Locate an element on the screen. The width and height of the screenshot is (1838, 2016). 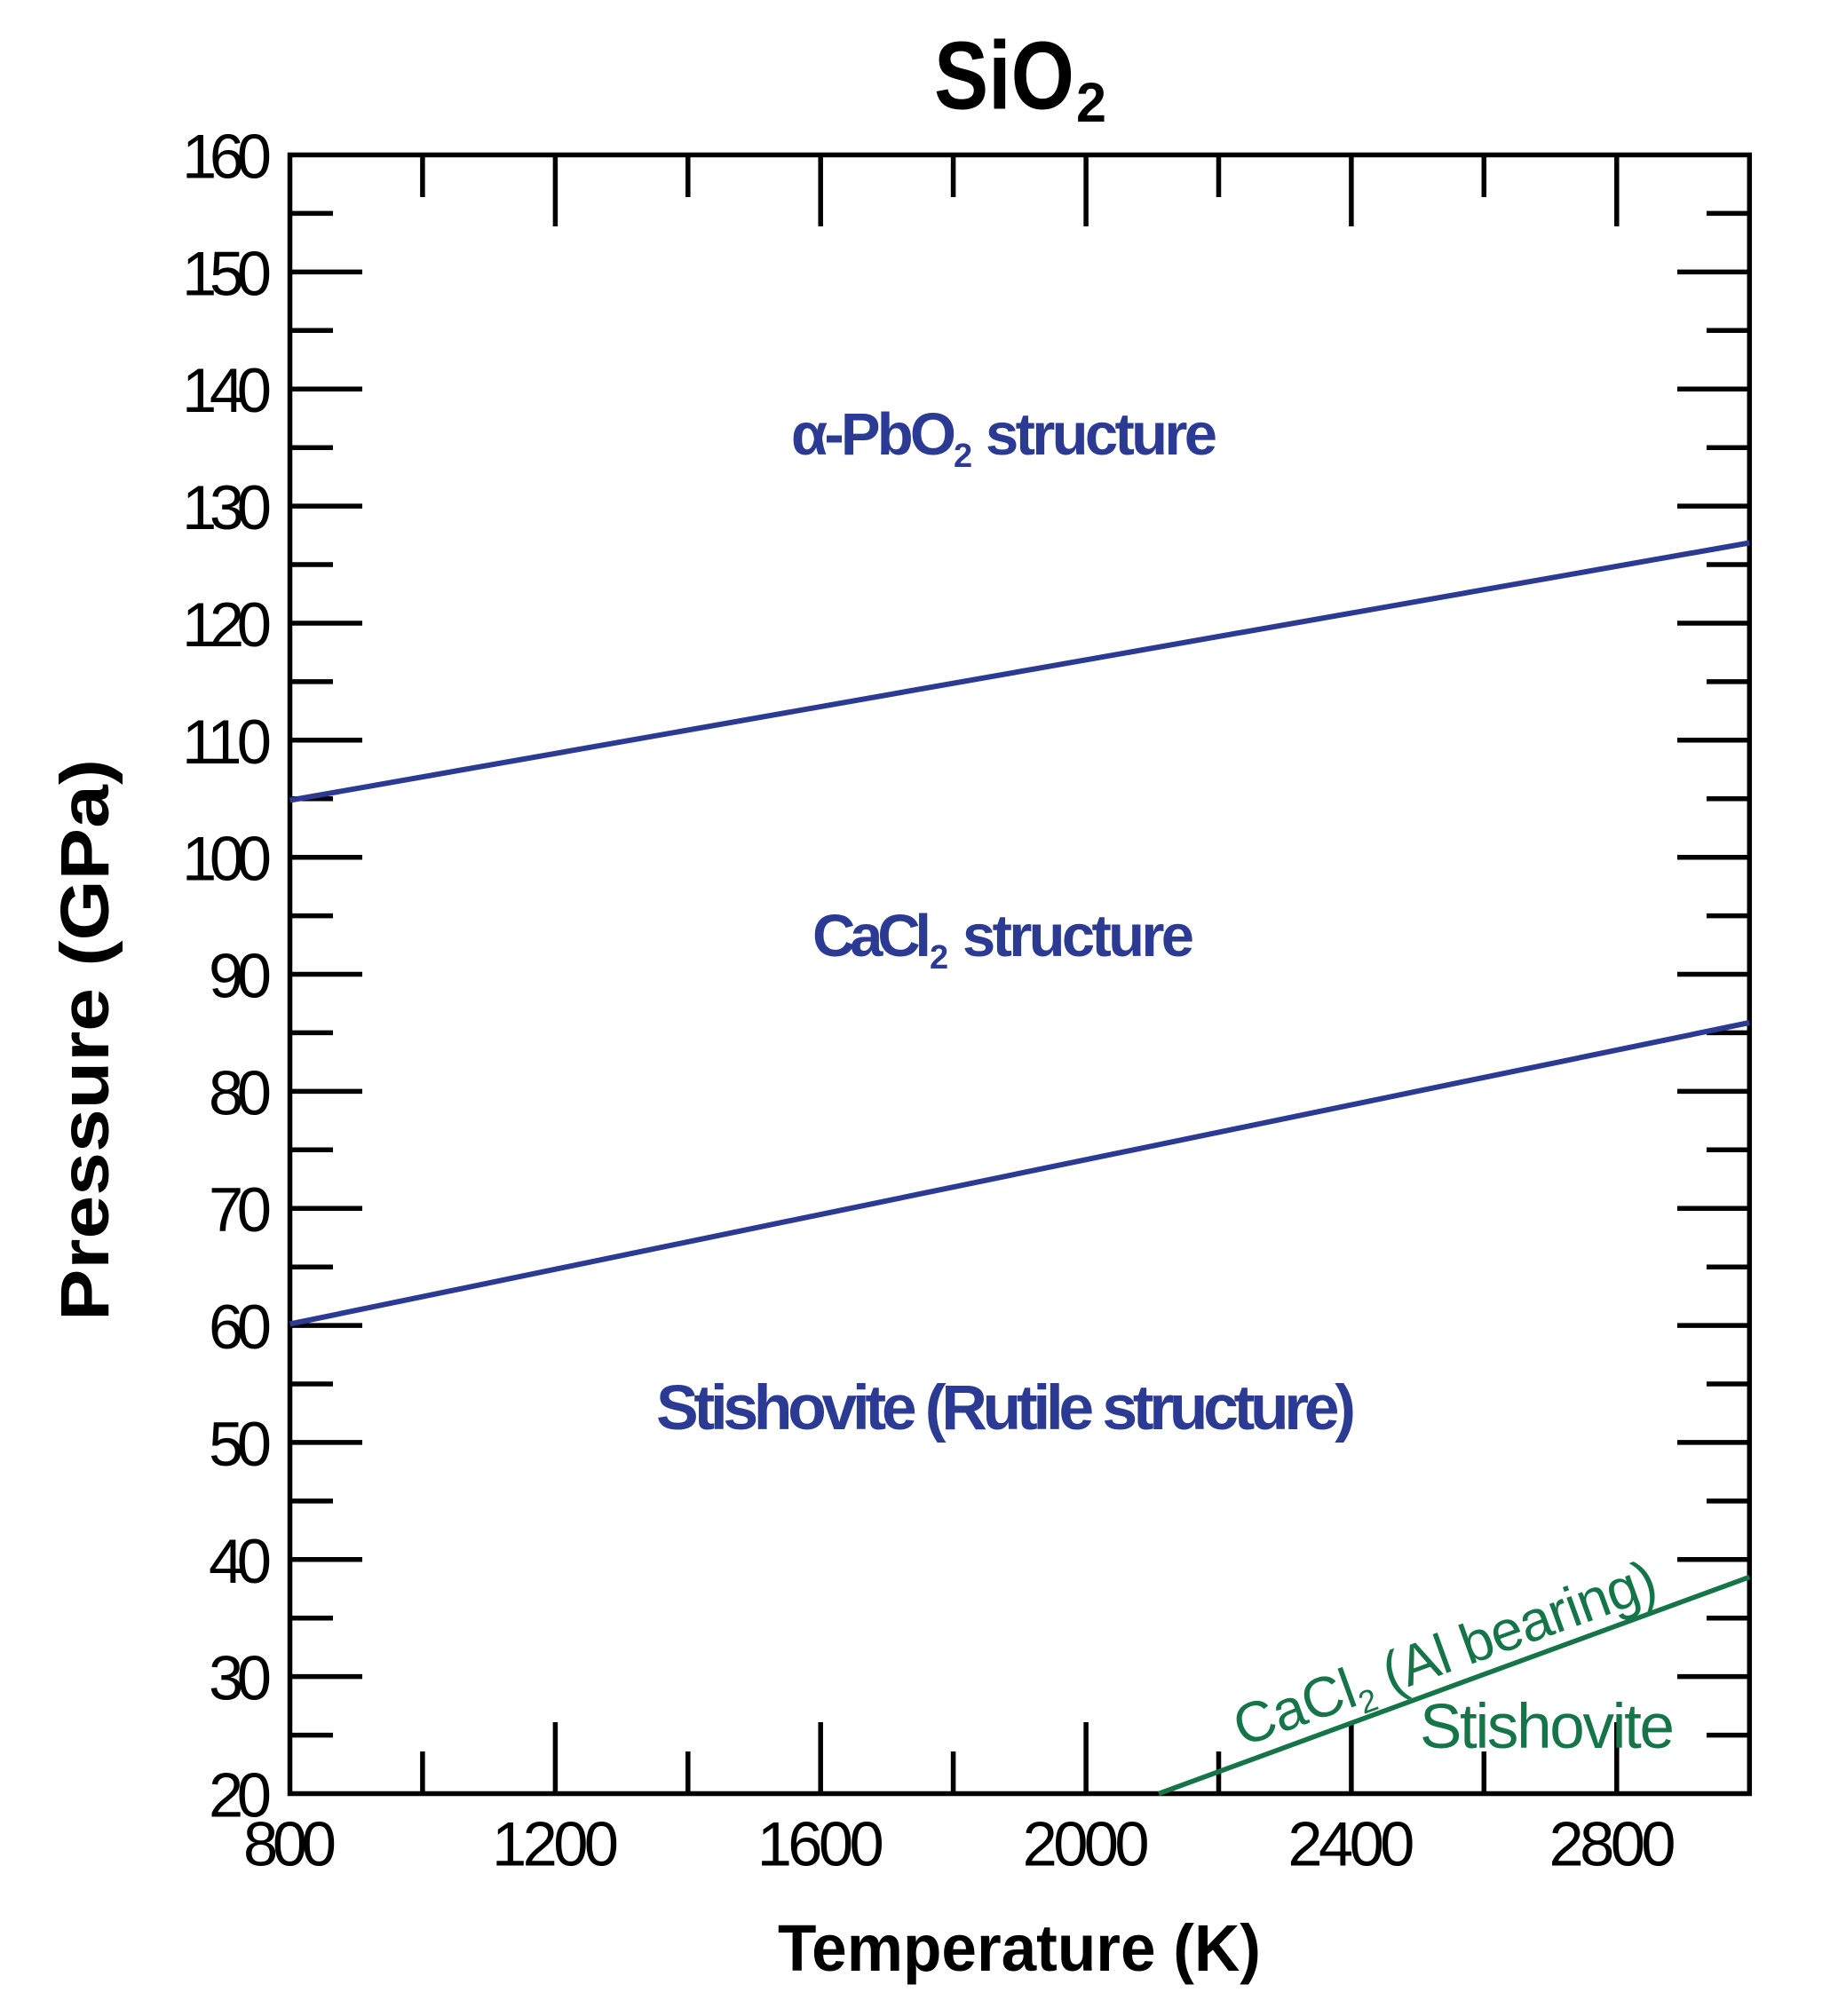
svg-text: 100 is located at coordinates (227, 859).